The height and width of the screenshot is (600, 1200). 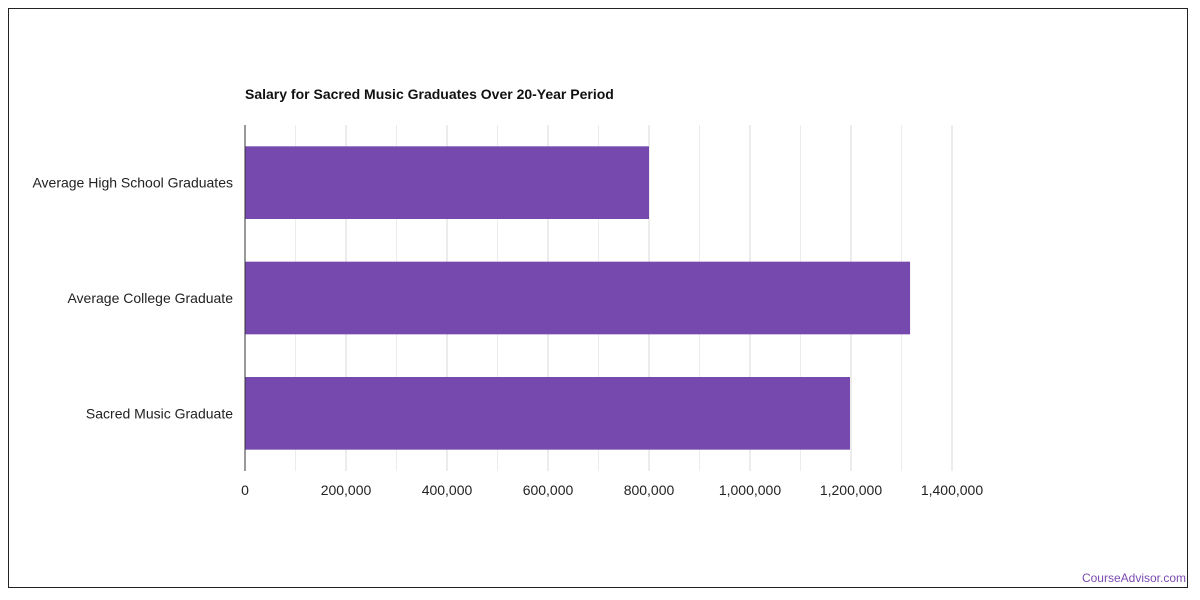 I want to click on category-label: Average High School Graduates, so click(x=132, y=183).